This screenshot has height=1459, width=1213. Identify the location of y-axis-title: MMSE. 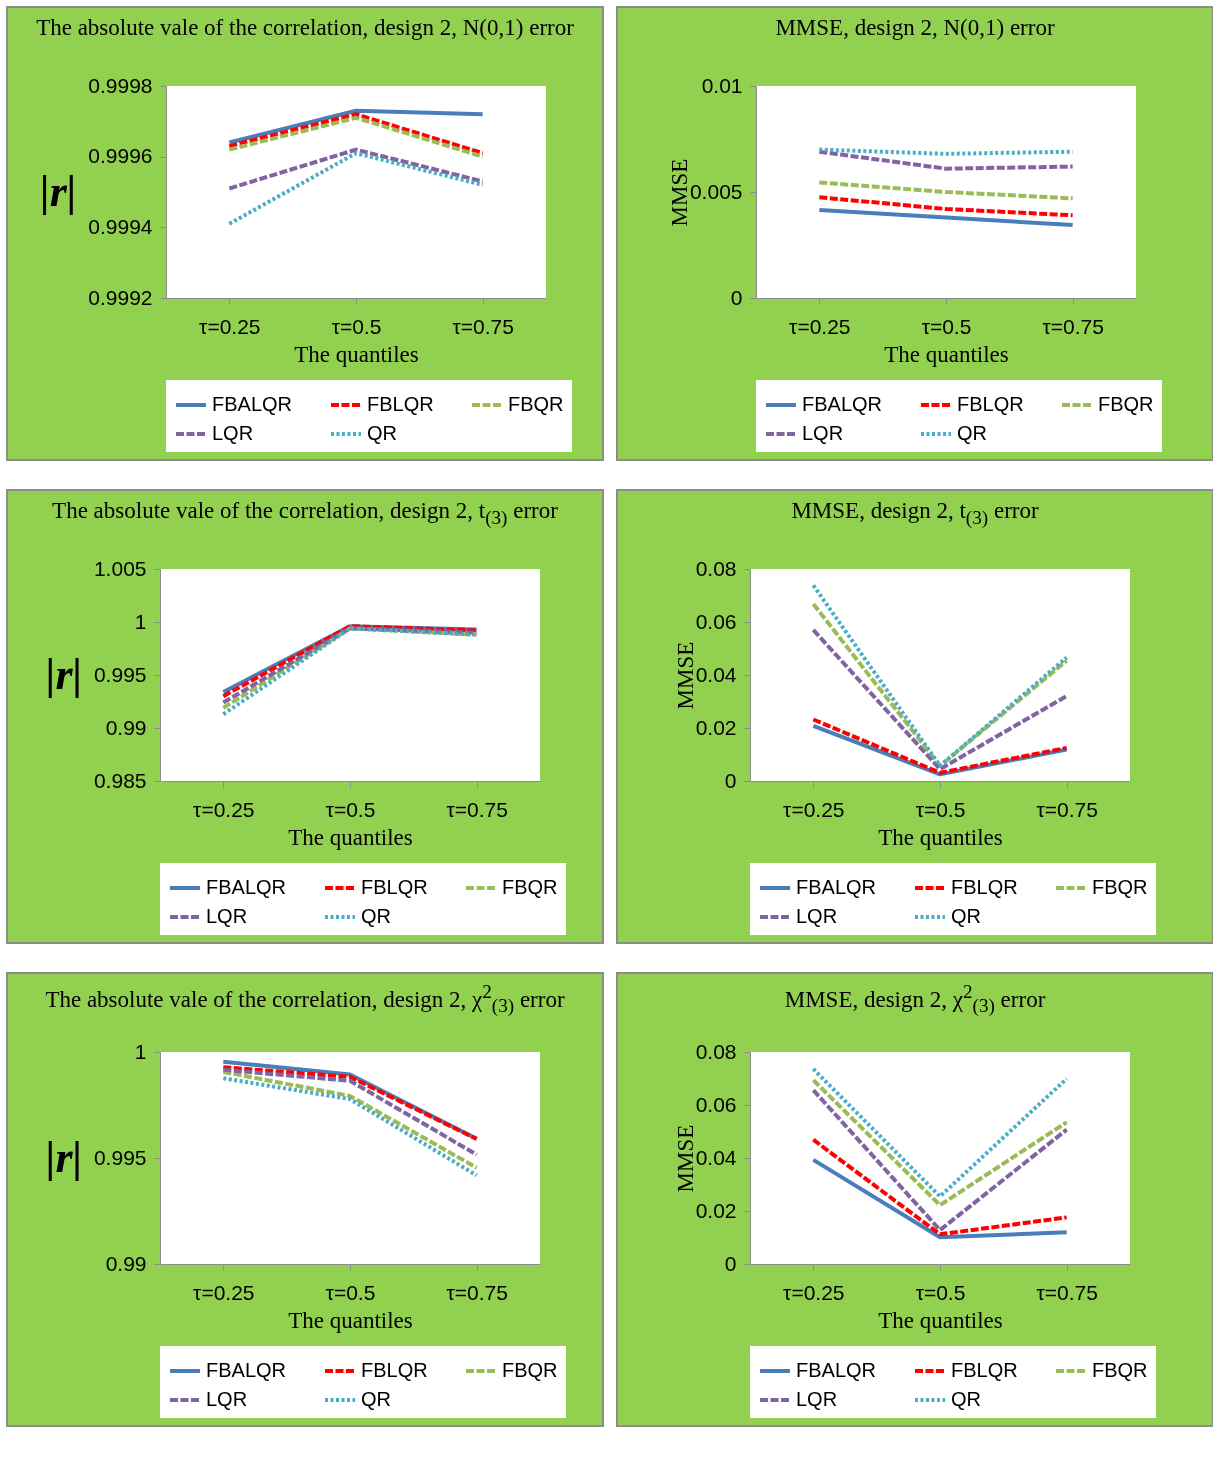
(679, 192).